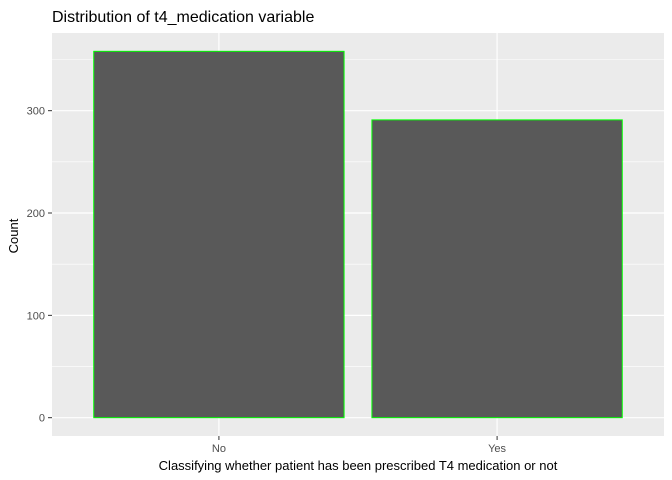 This screenshot has height=480, width=672. Describe the element at coordinates (497, 449) in the screenshot. I see `x-tick-label: Yes` at that location.